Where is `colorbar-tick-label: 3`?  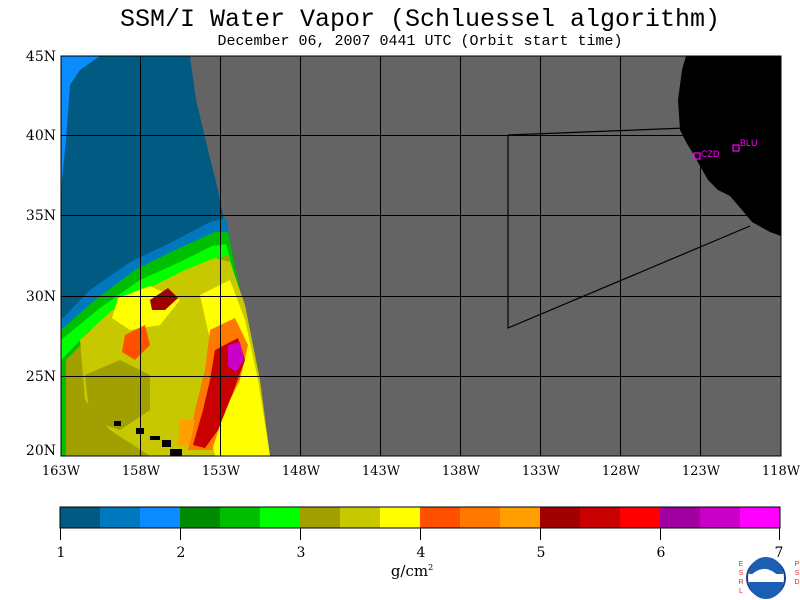
colorbar-tick-label: 3 is located at coordinates (301, 553).